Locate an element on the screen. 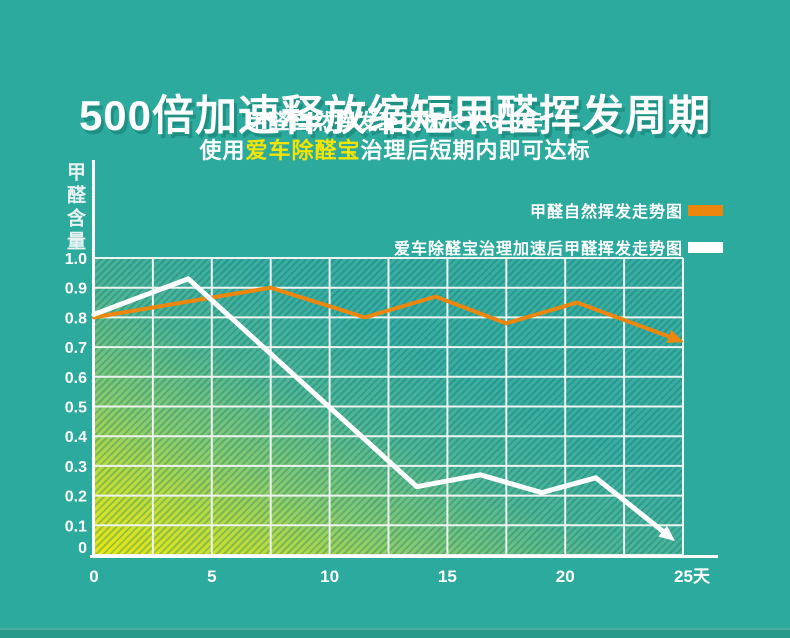 This screenshot has height=638, width=790. svg-text: 0.7 is located at coordinates (76, 348).